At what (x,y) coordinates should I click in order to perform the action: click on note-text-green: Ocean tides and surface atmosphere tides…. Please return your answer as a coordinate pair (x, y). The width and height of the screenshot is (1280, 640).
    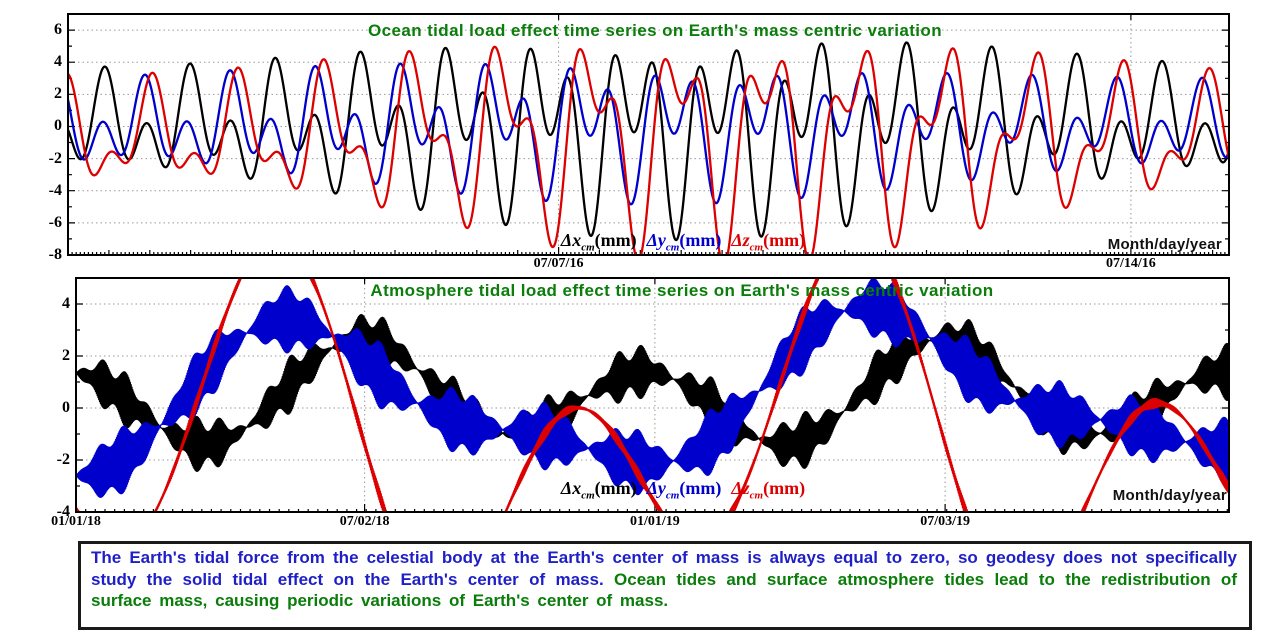
    Looking at the image, I should click on (664, 590).